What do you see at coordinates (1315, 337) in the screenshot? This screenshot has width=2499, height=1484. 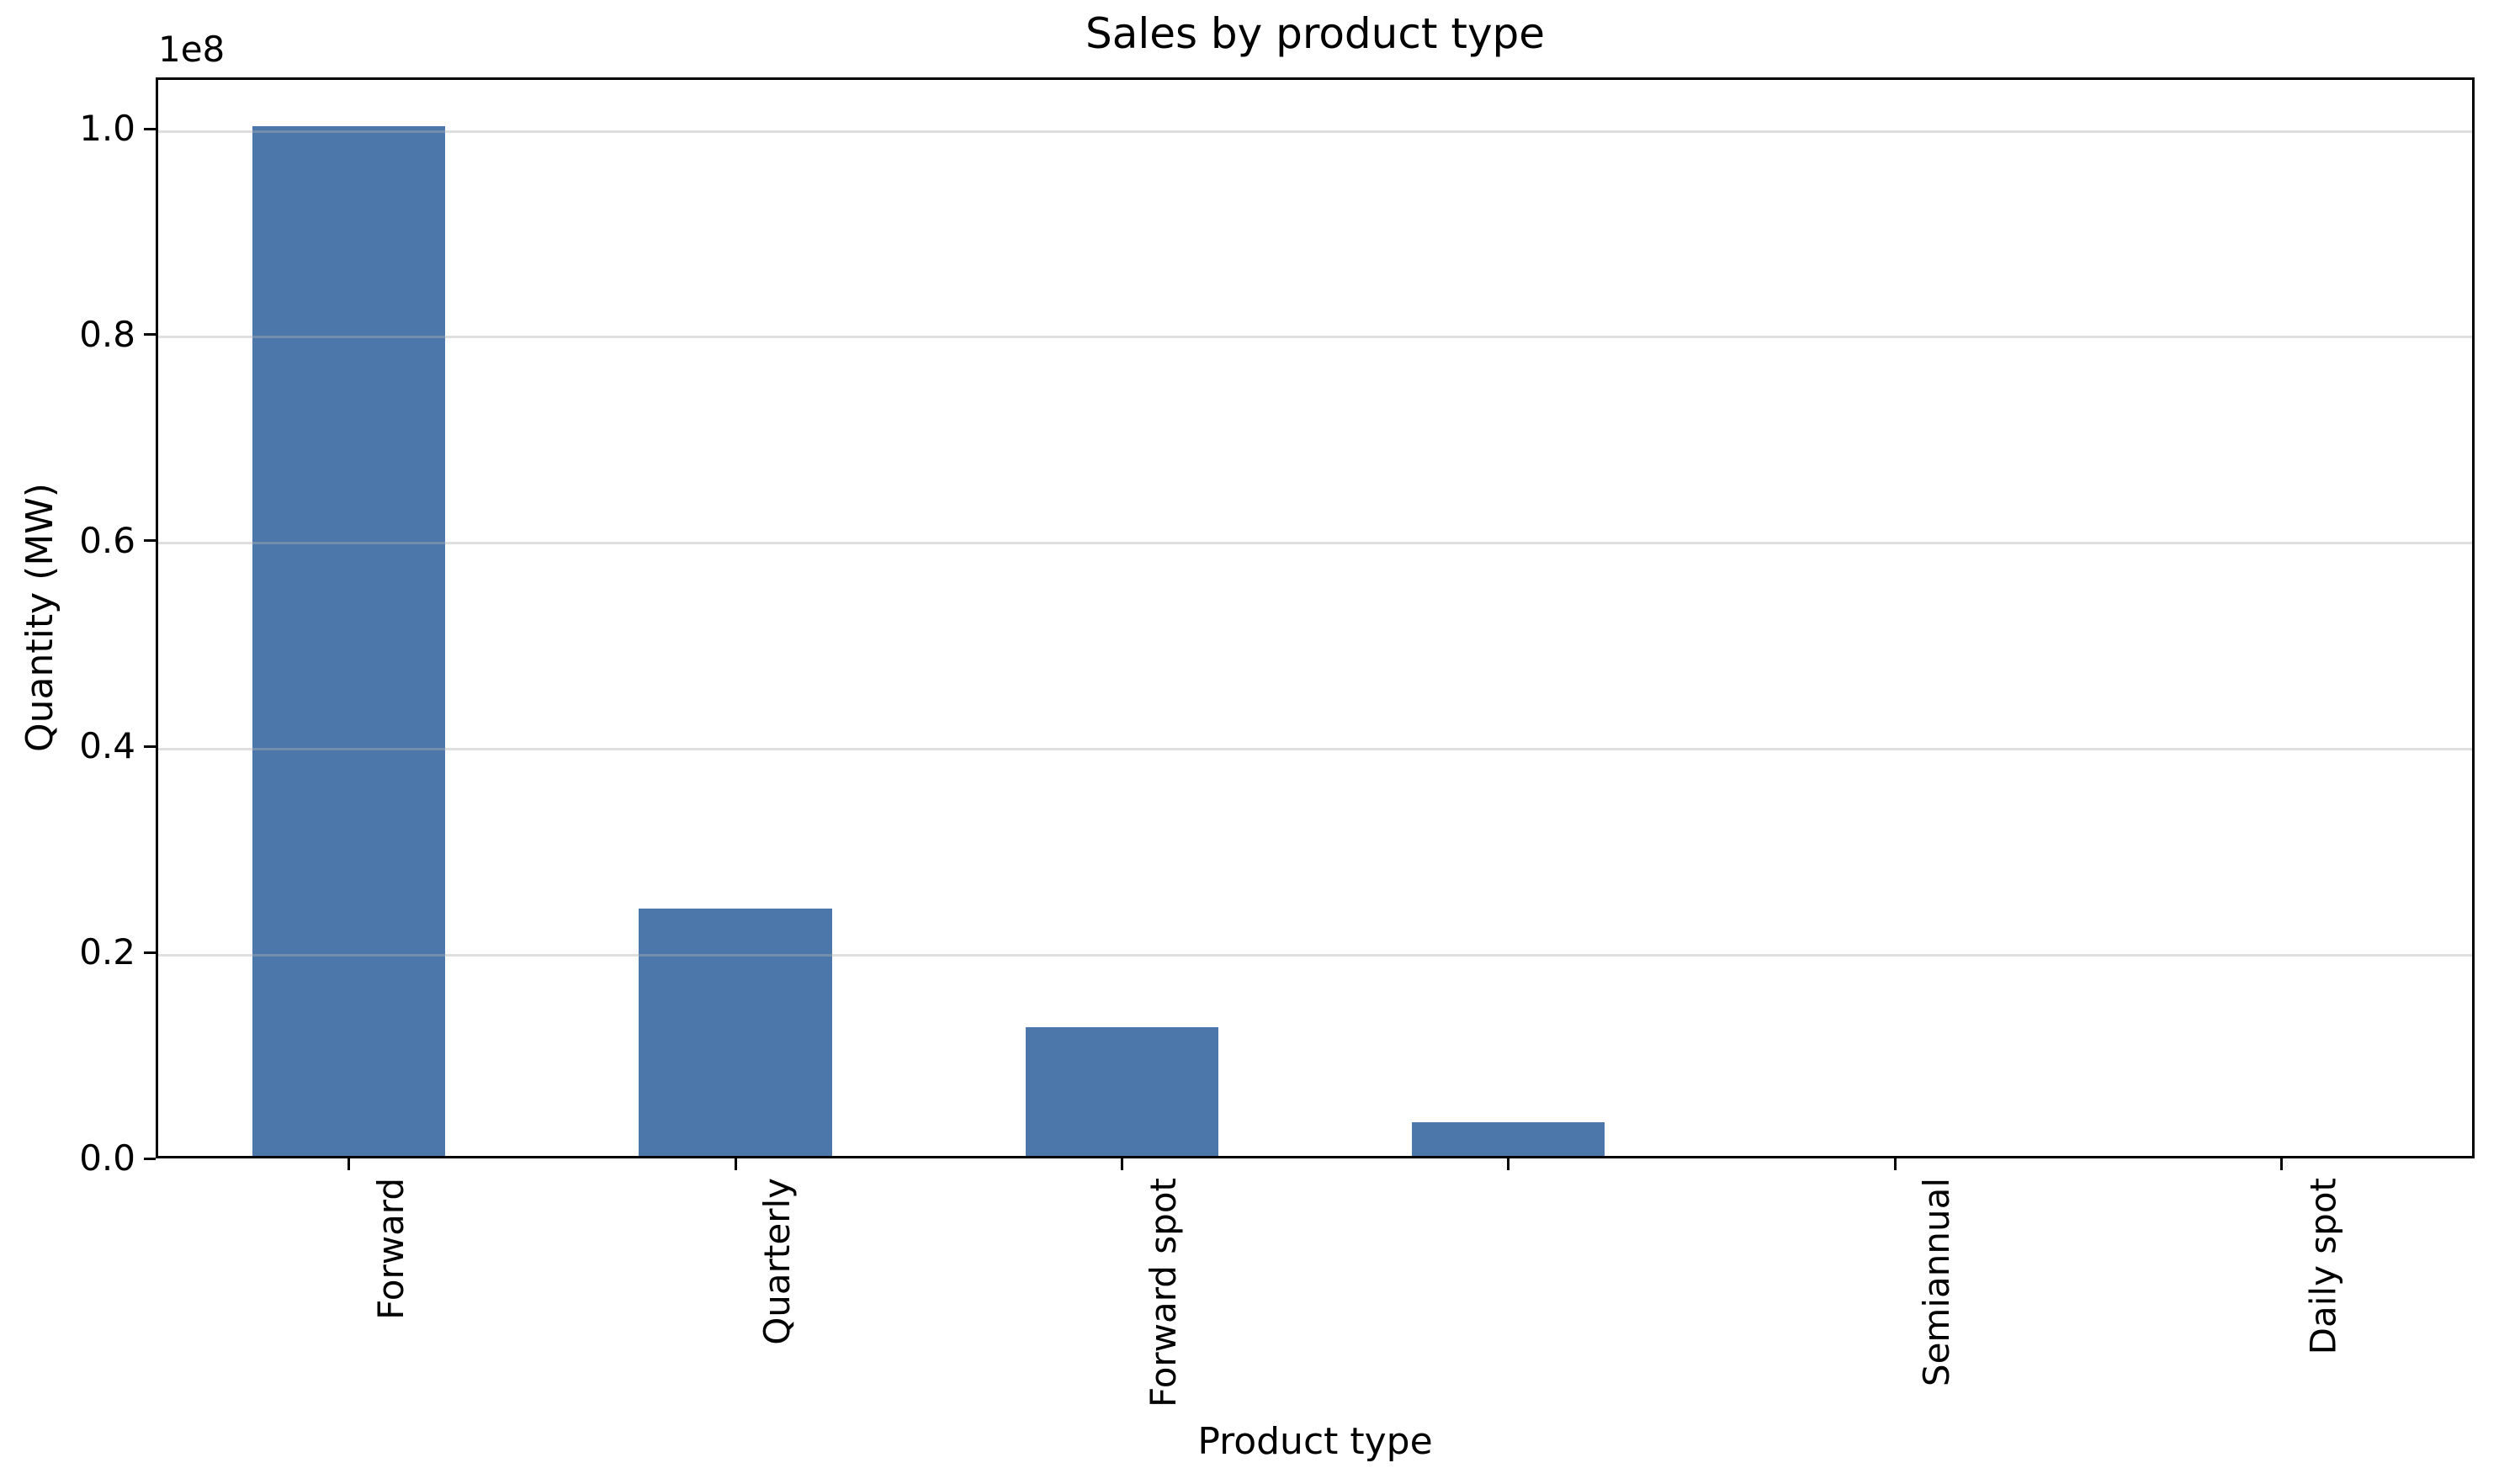 I see `gridline-0.8` at bounding box center [1315, 337].